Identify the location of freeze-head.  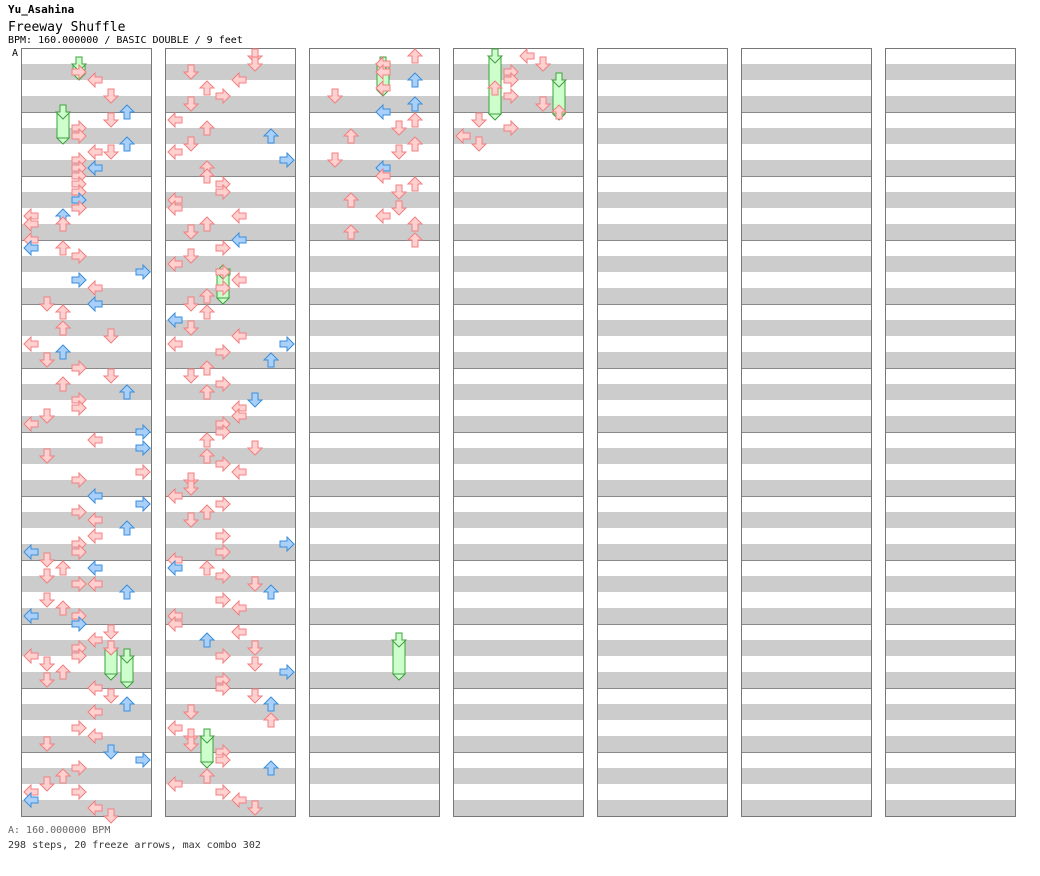
(79, 64).